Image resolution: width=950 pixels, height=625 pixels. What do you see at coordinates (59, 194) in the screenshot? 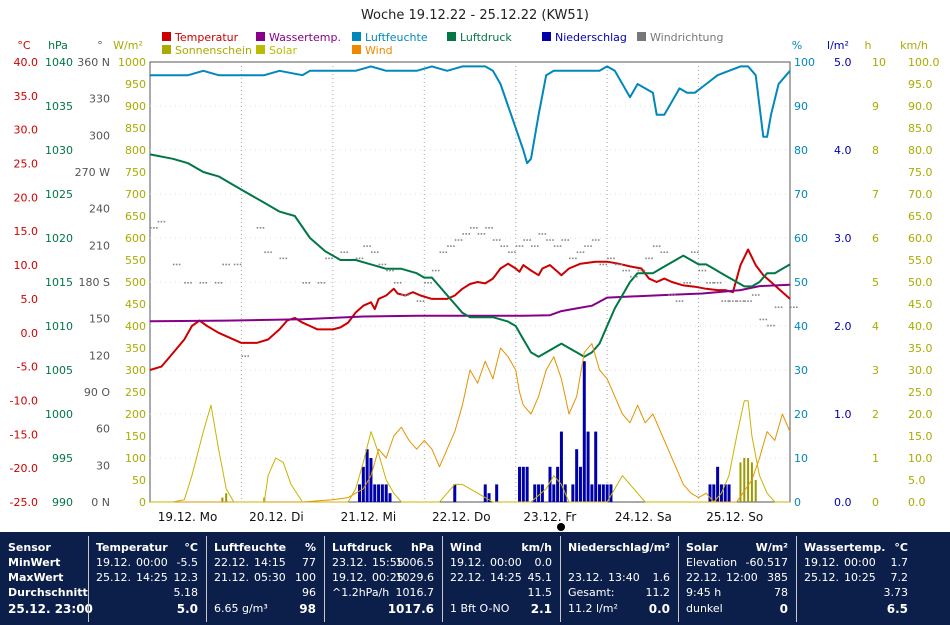
I see `y-tick-pressure: 1025` at bounding box center [59, 194].